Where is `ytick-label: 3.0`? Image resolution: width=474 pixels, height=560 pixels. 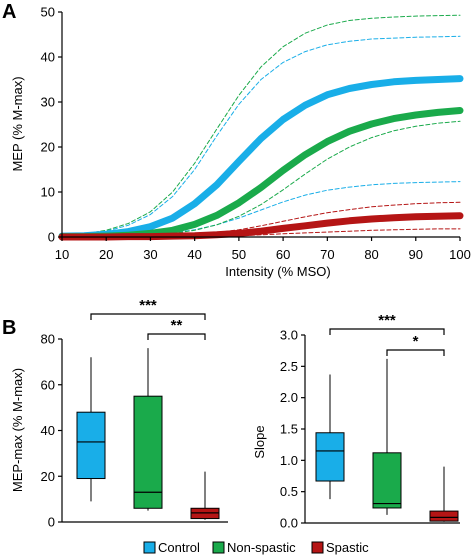
ytick-label: 3.0 is located at coordinates (289, 335).